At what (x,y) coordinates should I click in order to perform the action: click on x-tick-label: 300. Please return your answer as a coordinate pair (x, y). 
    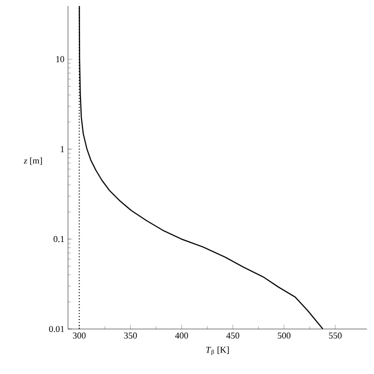
    Looking at the image, I should click on (79, 335).